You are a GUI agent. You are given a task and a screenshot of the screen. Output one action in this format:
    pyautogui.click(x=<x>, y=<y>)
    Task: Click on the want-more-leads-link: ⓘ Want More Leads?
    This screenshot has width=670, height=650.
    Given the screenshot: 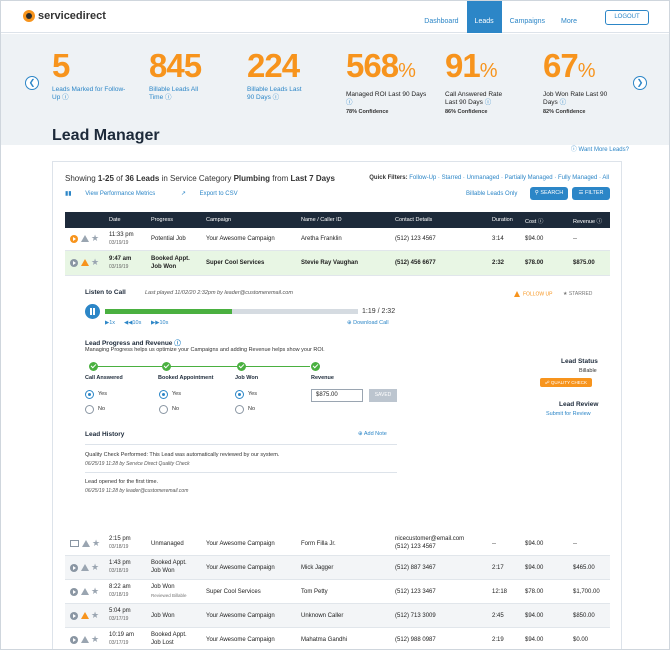 What is the action you would take?
    pyautogui.click(x=600, y=148)
    